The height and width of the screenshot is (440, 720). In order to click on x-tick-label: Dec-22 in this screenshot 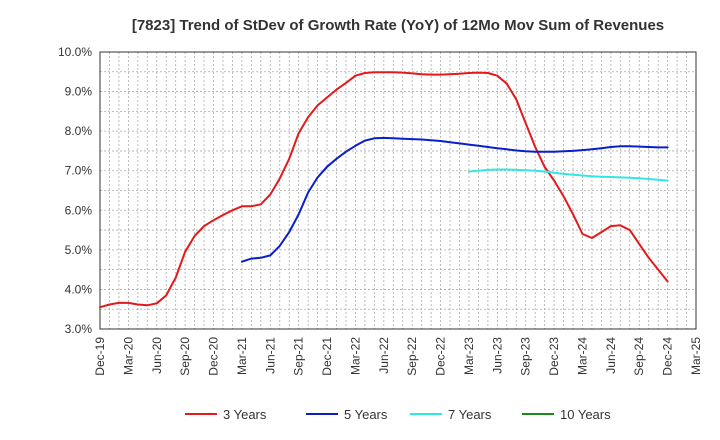, I will do `click(441, 356)`.